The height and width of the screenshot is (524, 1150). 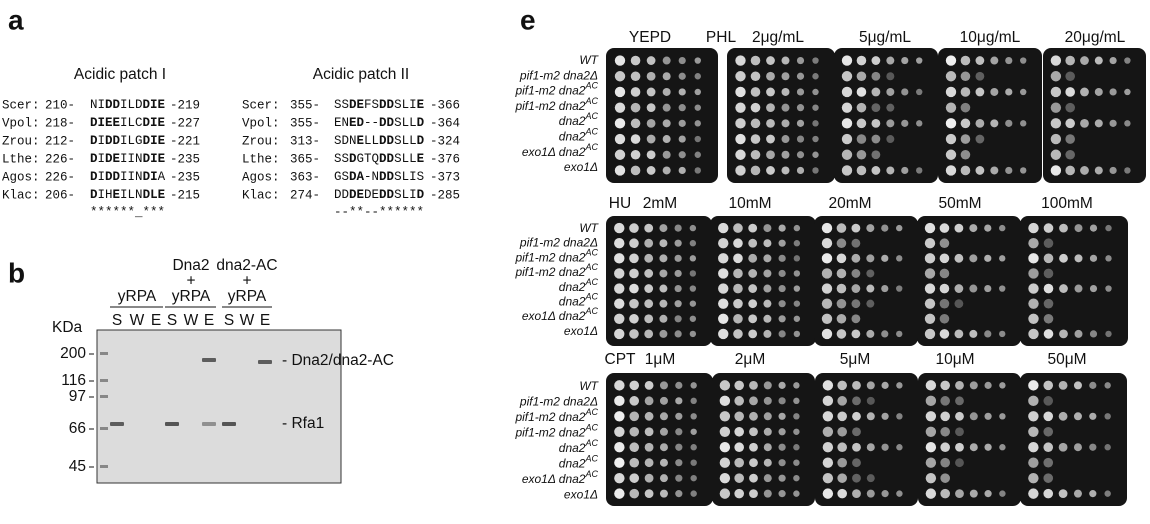 What do you see at coordinates (969, 439) in the screenshot?
I see `plate` at bounding box center [969, 439].